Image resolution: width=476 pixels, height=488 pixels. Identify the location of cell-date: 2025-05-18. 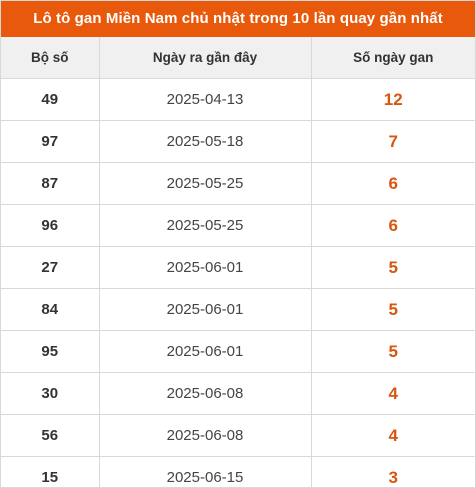
(205, 141).